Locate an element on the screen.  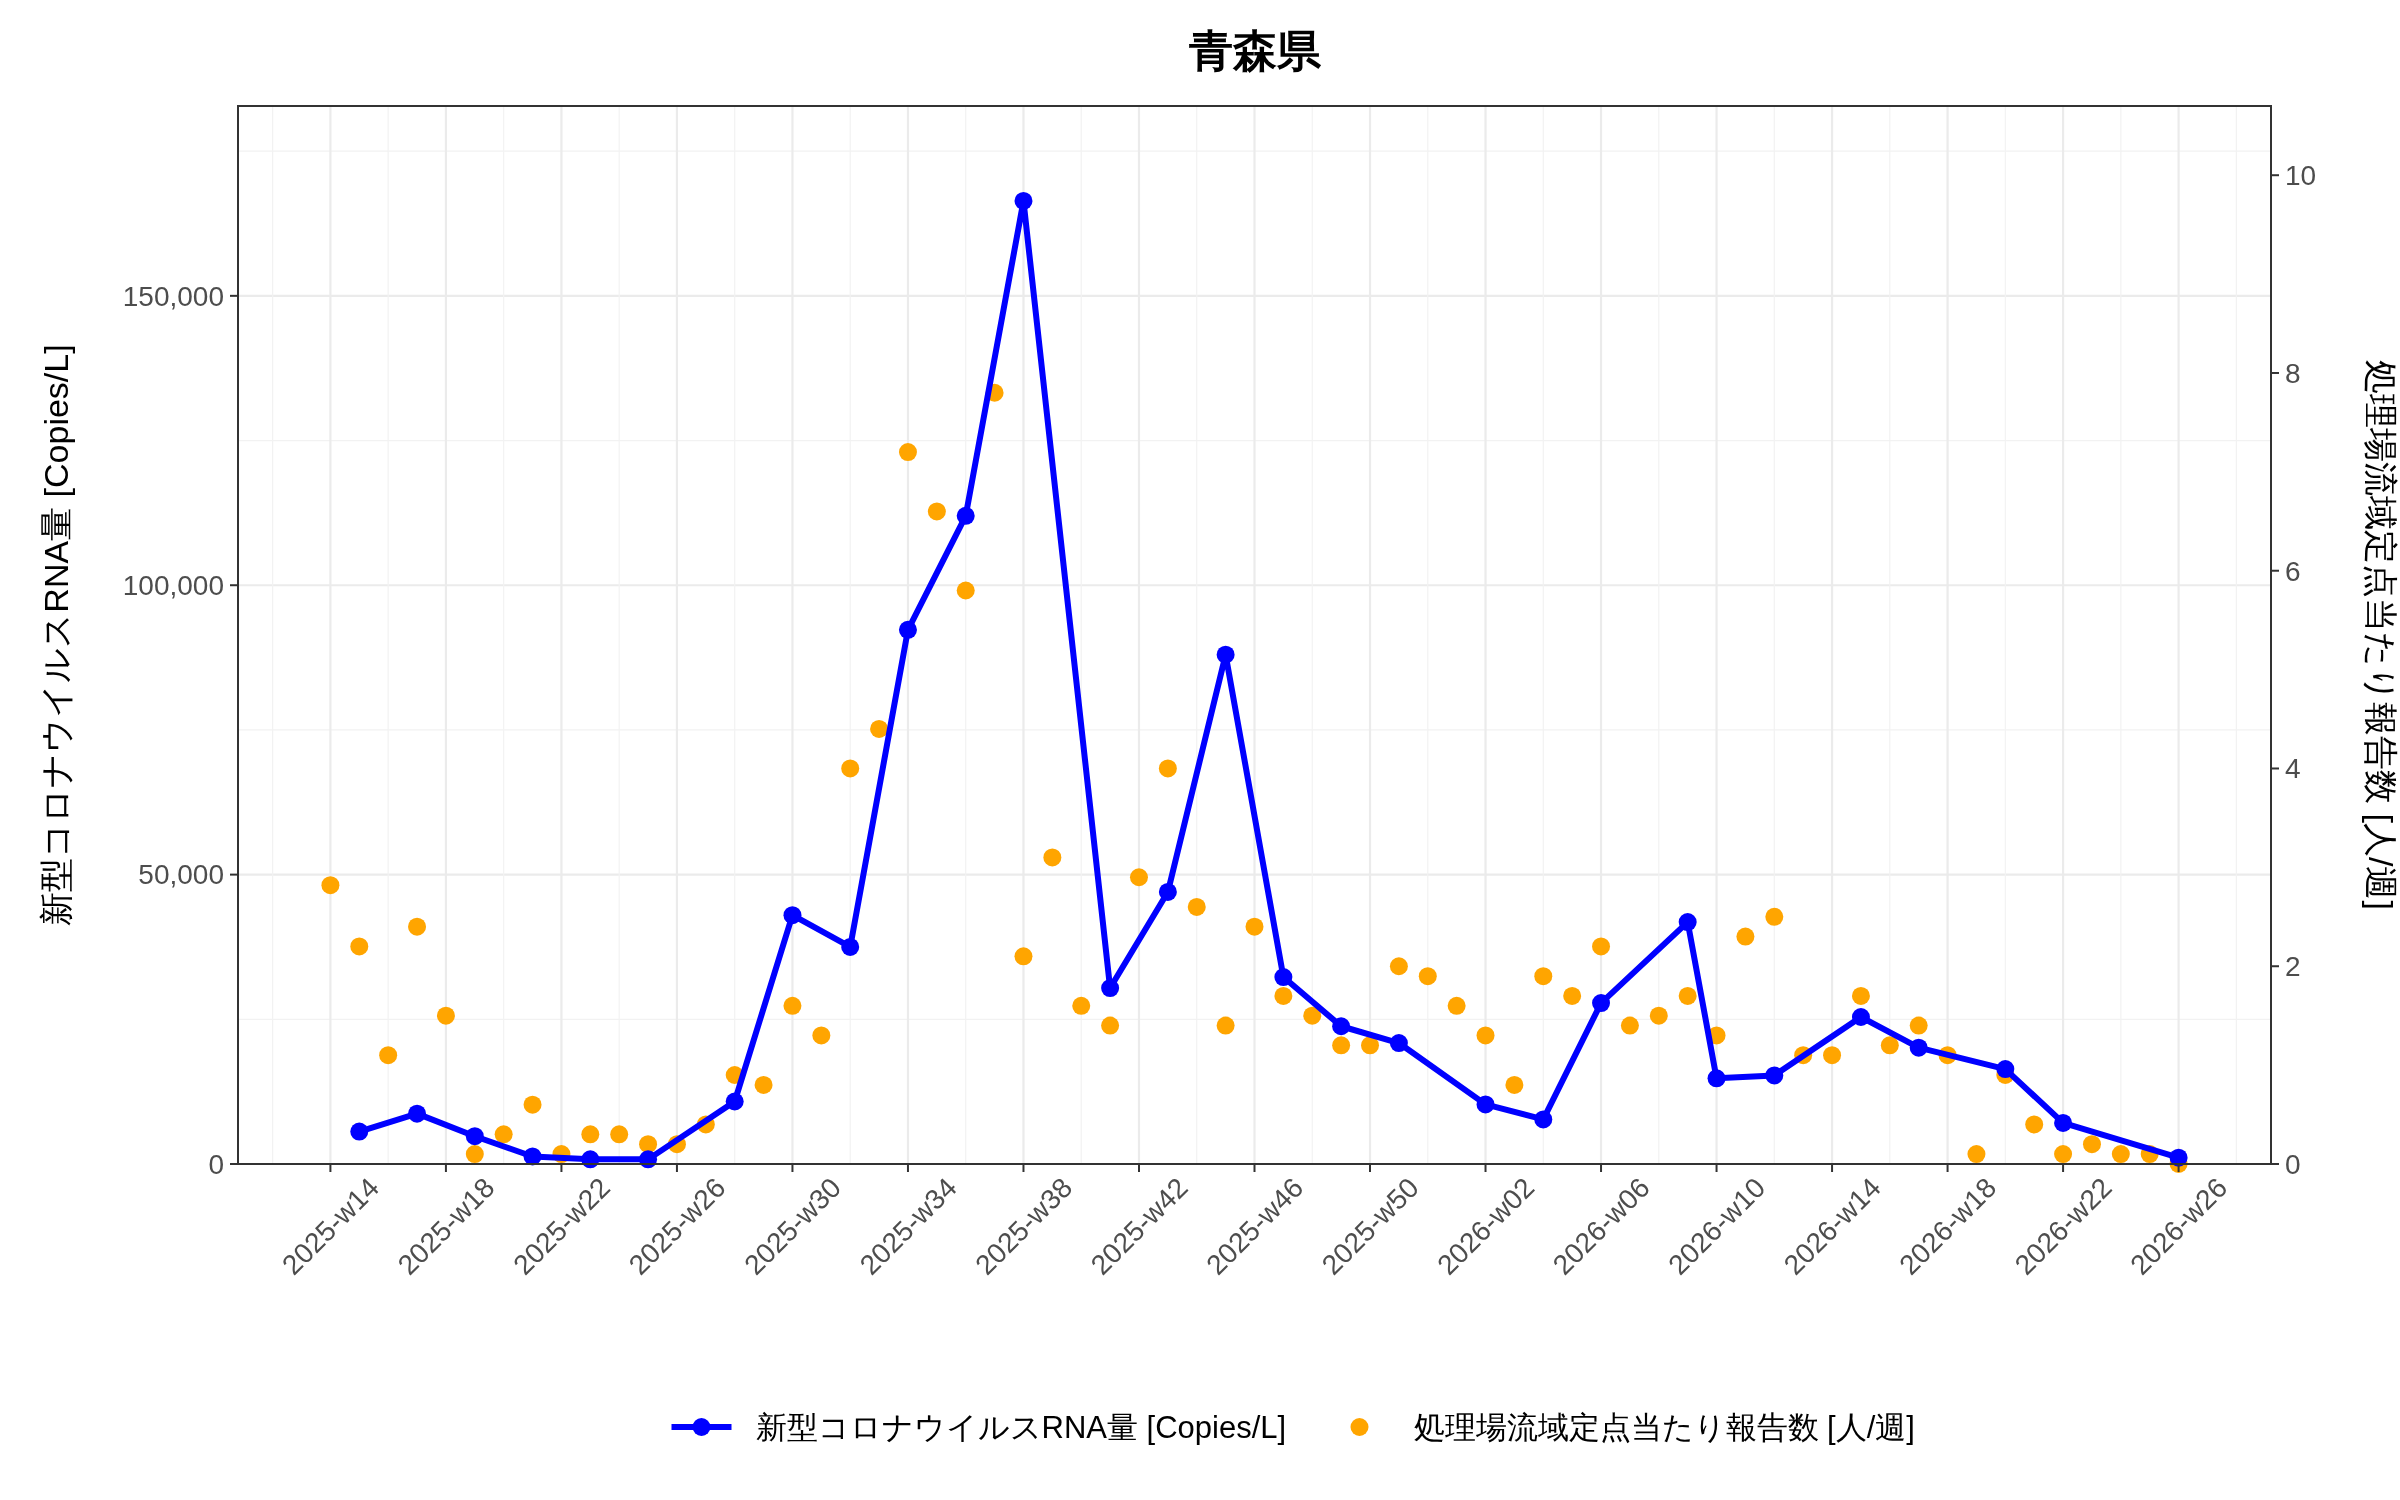
y2-axis-title: 処理場流域定点当たり報告数 [人/週] is located at coordinates (2381, 635).